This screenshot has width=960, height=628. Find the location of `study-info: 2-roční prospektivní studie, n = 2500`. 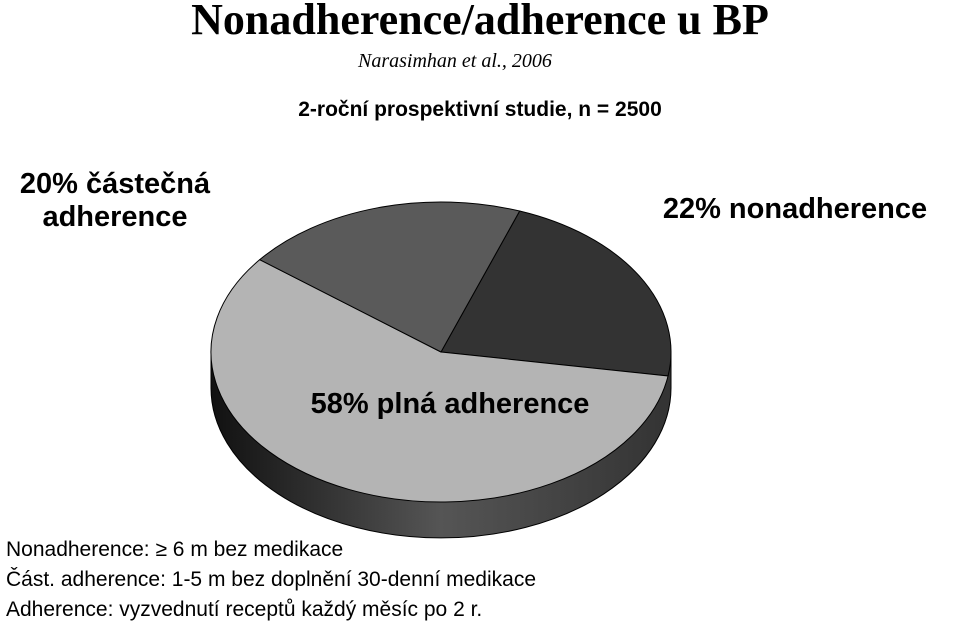

study-info: 2-roční prospektivní studie, n = 2500 is located at coordinates (480, 109).